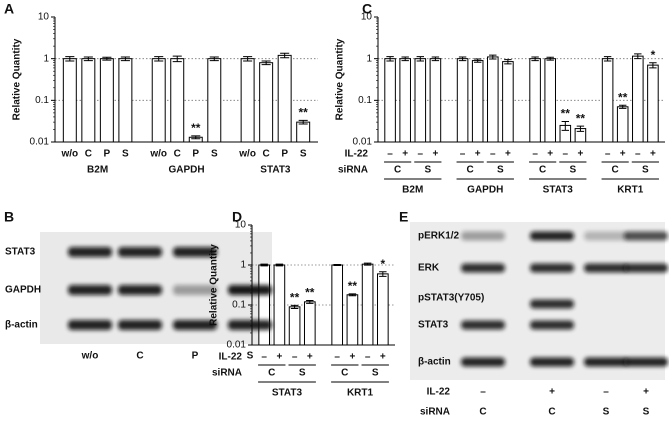  Describe the element at coordinates (23, 290) in the screenshot. I see `blot-row-label: GAPDH` at that location.